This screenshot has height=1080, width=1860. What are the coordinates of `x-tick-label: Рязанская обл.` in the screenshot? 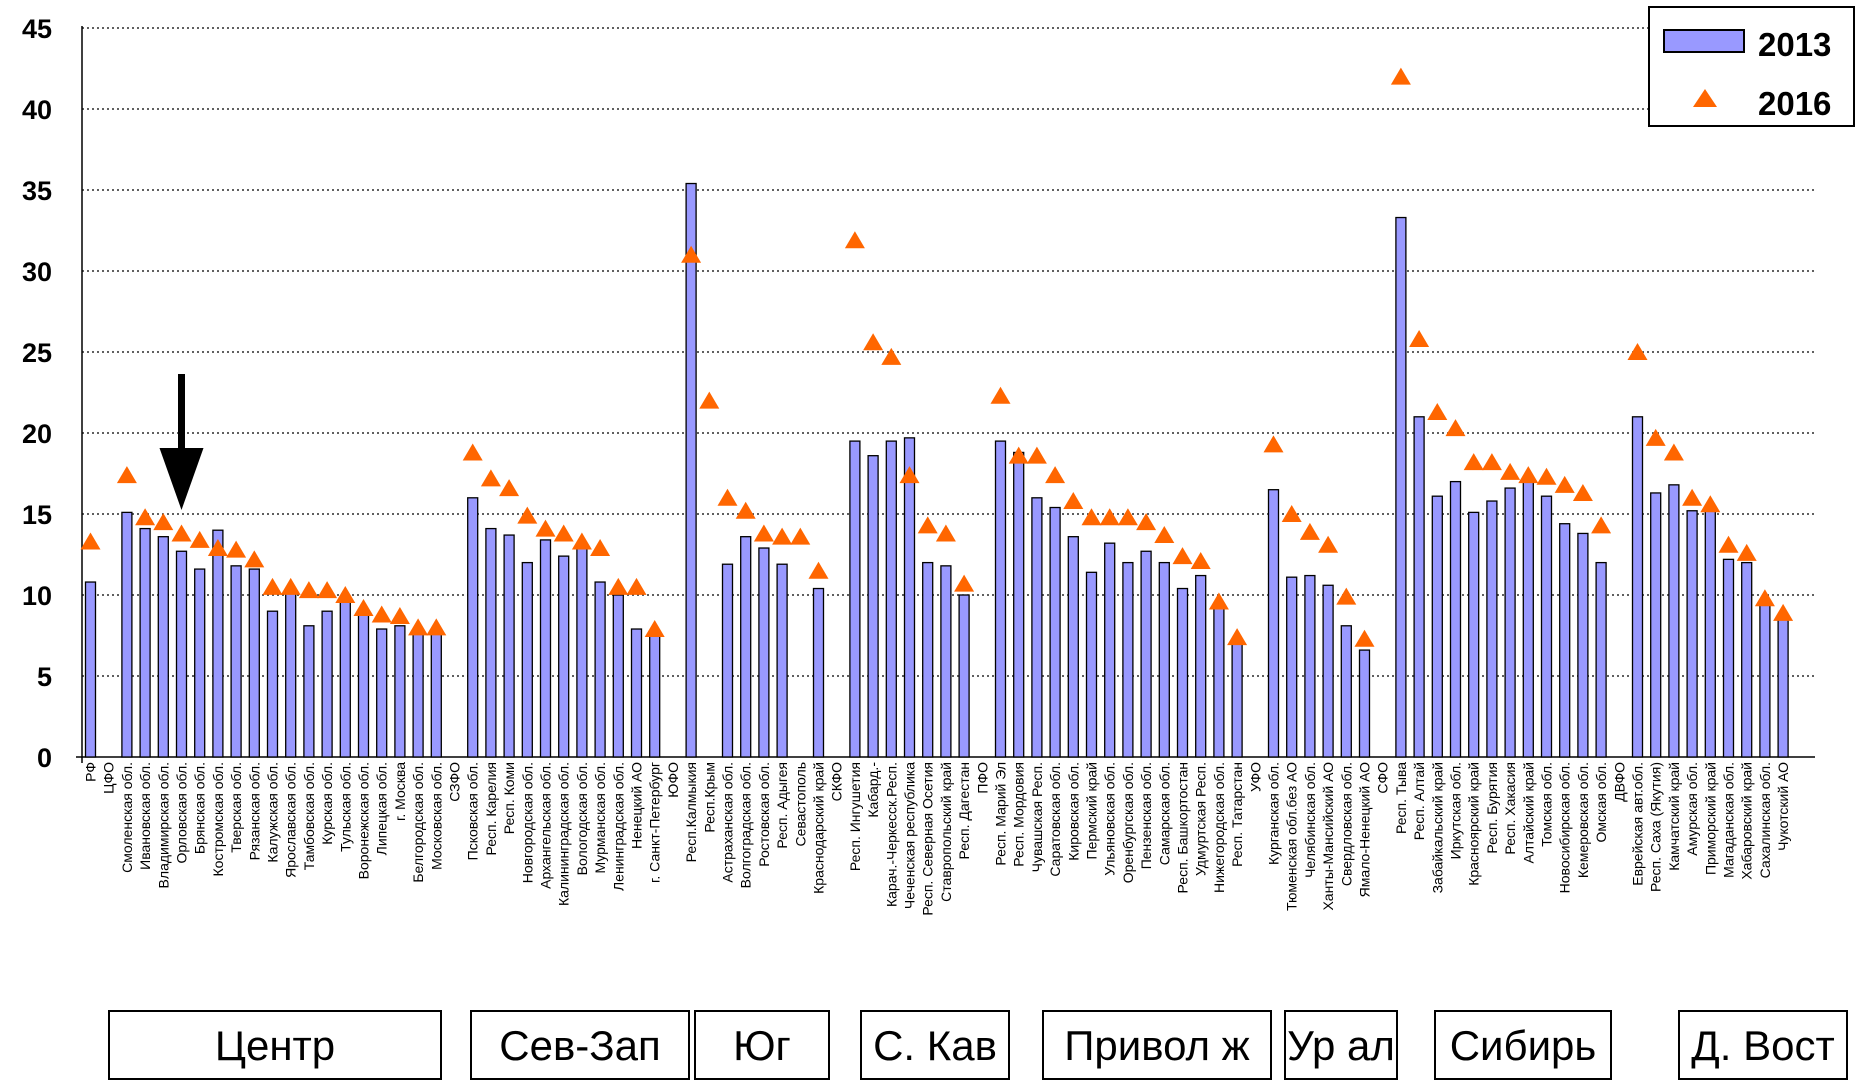 It's located at (254, 811).